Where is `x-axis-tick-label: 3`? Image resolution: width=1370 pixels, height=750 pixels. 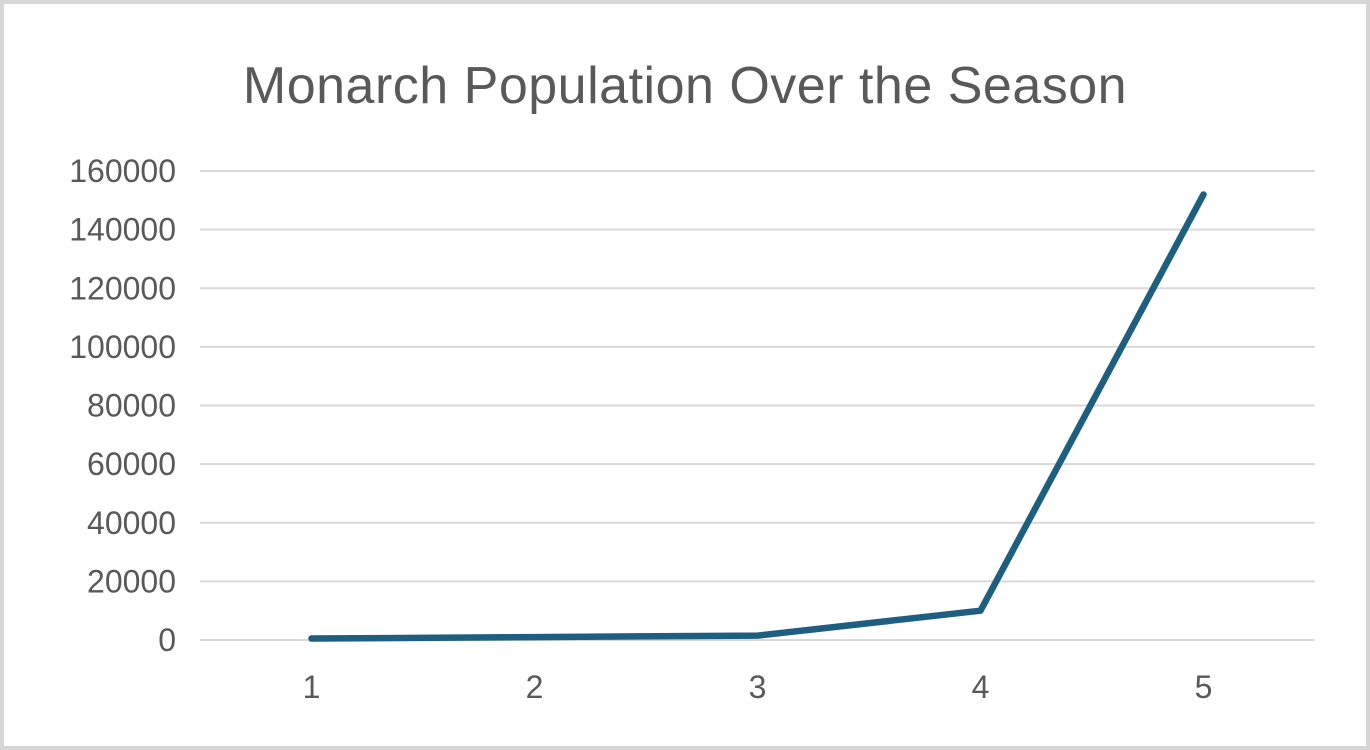
x-axis-tick-label: 3 is located at coordinates (758, 687).